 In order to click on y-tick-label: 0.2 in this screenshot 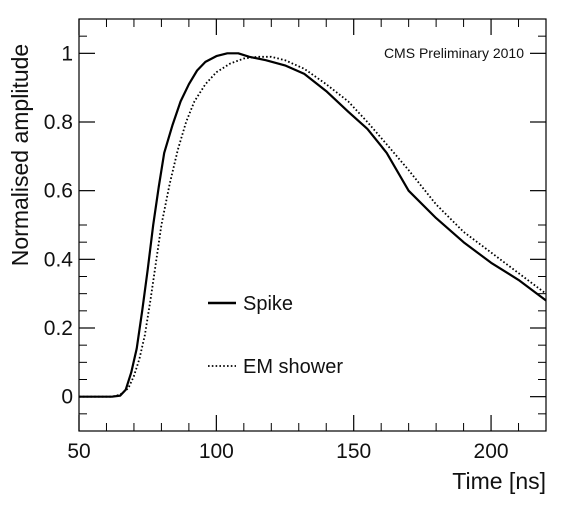, I will do `click(58, 328)`.